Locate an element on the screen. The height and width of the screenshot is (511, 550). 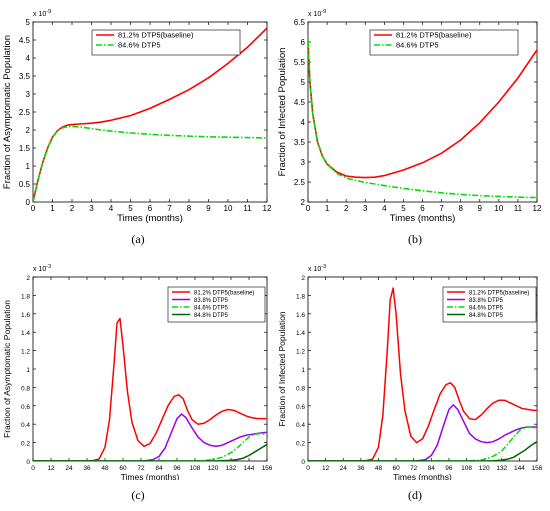
legend-box is located at coordinates (489, 304).